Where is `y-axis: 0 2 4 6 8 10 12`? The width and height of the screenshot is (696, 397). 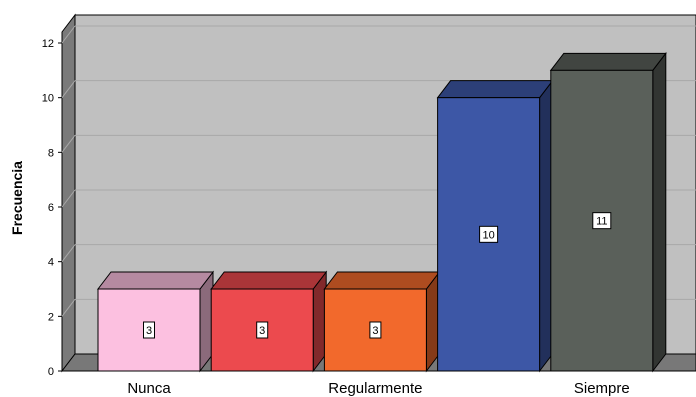 y-axis: 0 2 4 6 8 10 12 is located at coordinates (52, 208).